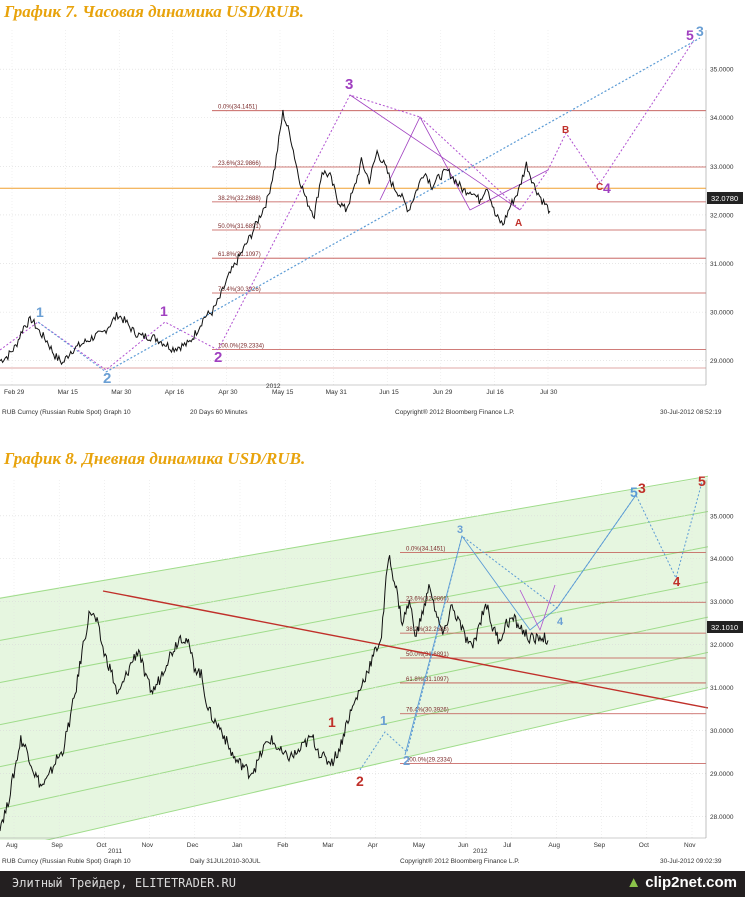 The image size is (745, 897). I want to click on c7-channel-lower, so click(464, 163).